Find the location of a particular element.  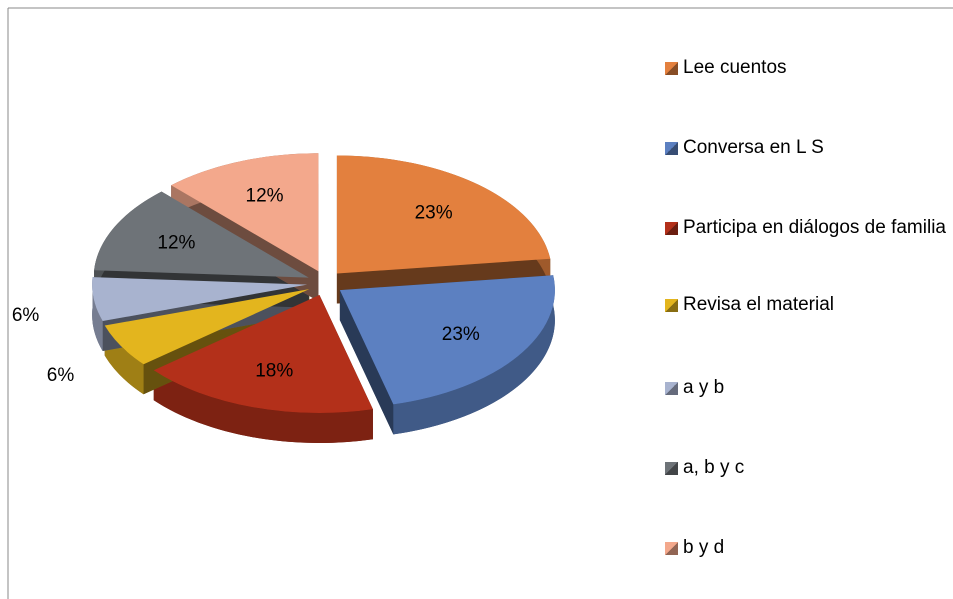

legend-item: Revisa el material is located at coordinates (809, 305).